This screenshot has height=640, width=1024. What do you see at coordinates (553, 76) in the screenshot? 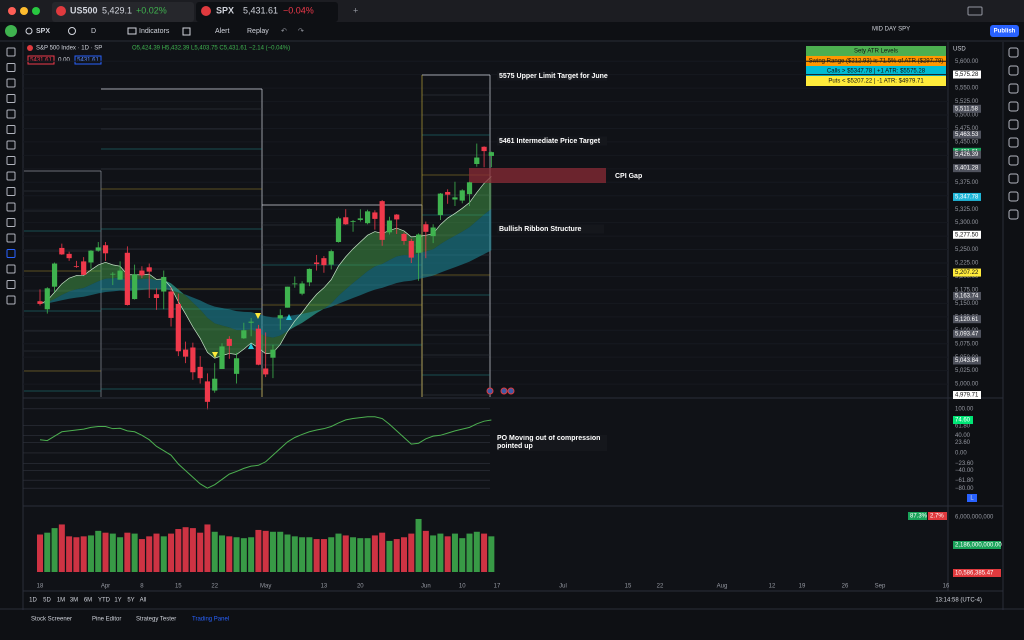
I see `annotation: 5575 Upper Limit Target for June` at bounding box center [553, 76].